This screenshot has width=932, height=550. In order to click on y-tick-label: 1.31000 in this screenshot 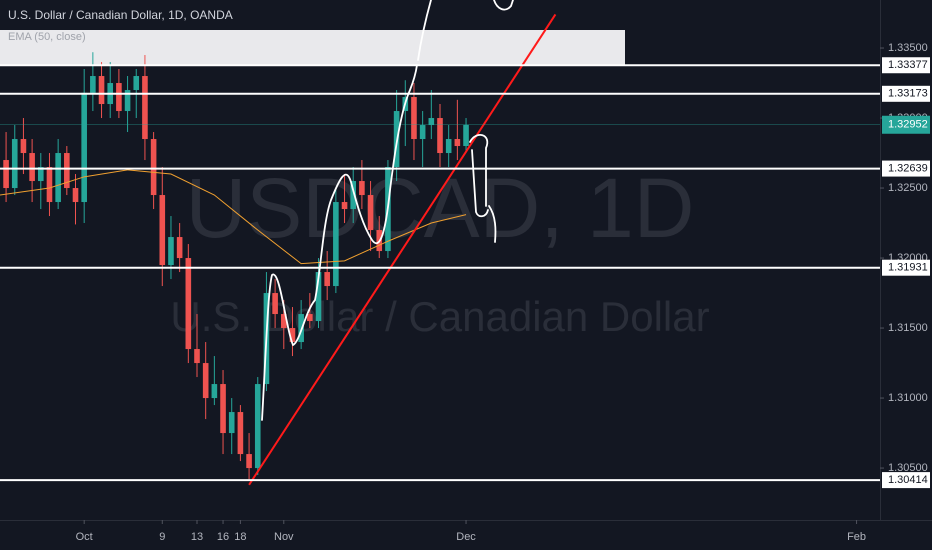, I will do `click(908, 398)`.